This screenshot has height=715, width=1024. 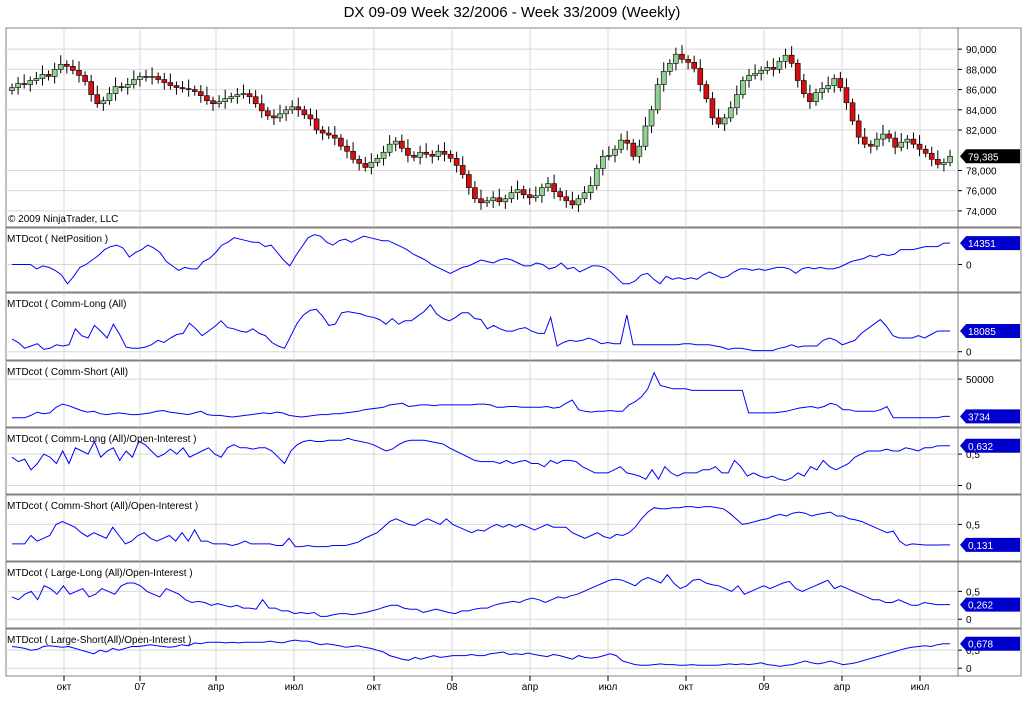 I want to click on panel-0-tick-label: 88,000, so click(x=981, y=70).